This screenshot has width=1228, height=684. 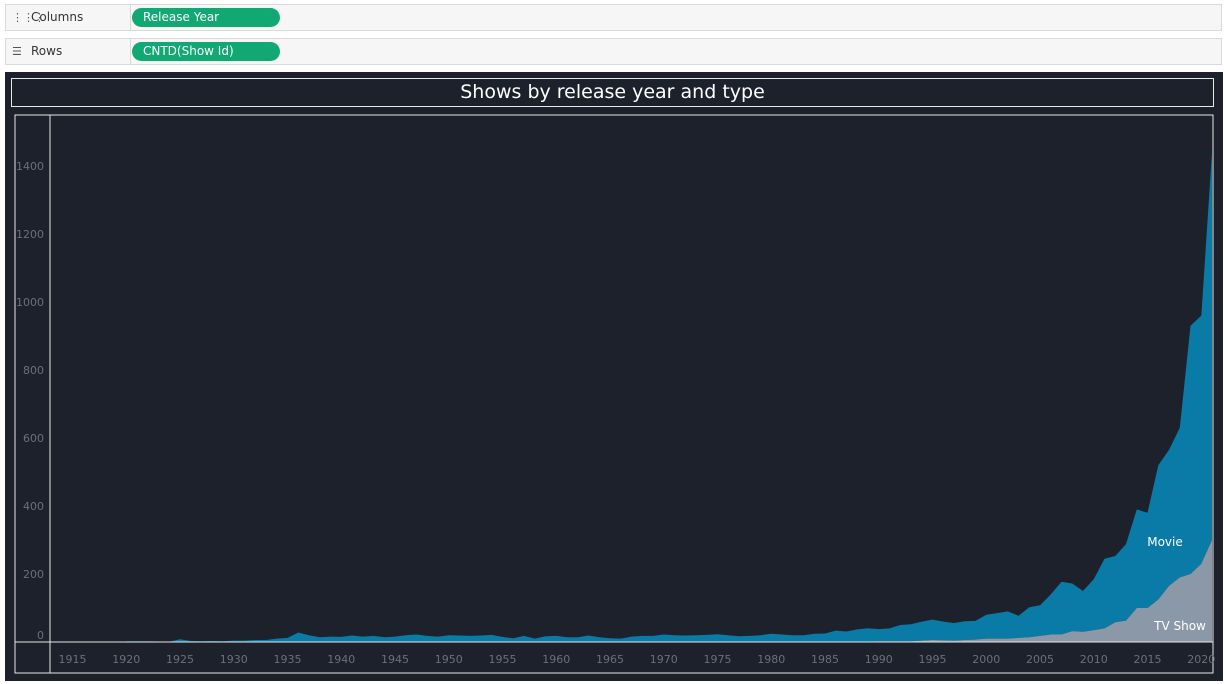 What do you see at coordinates (613, 51) in the screenshot?
I see `rows-shelf: ☰ Rows CNTD(Show Id)` at bounding box center [613, 51].